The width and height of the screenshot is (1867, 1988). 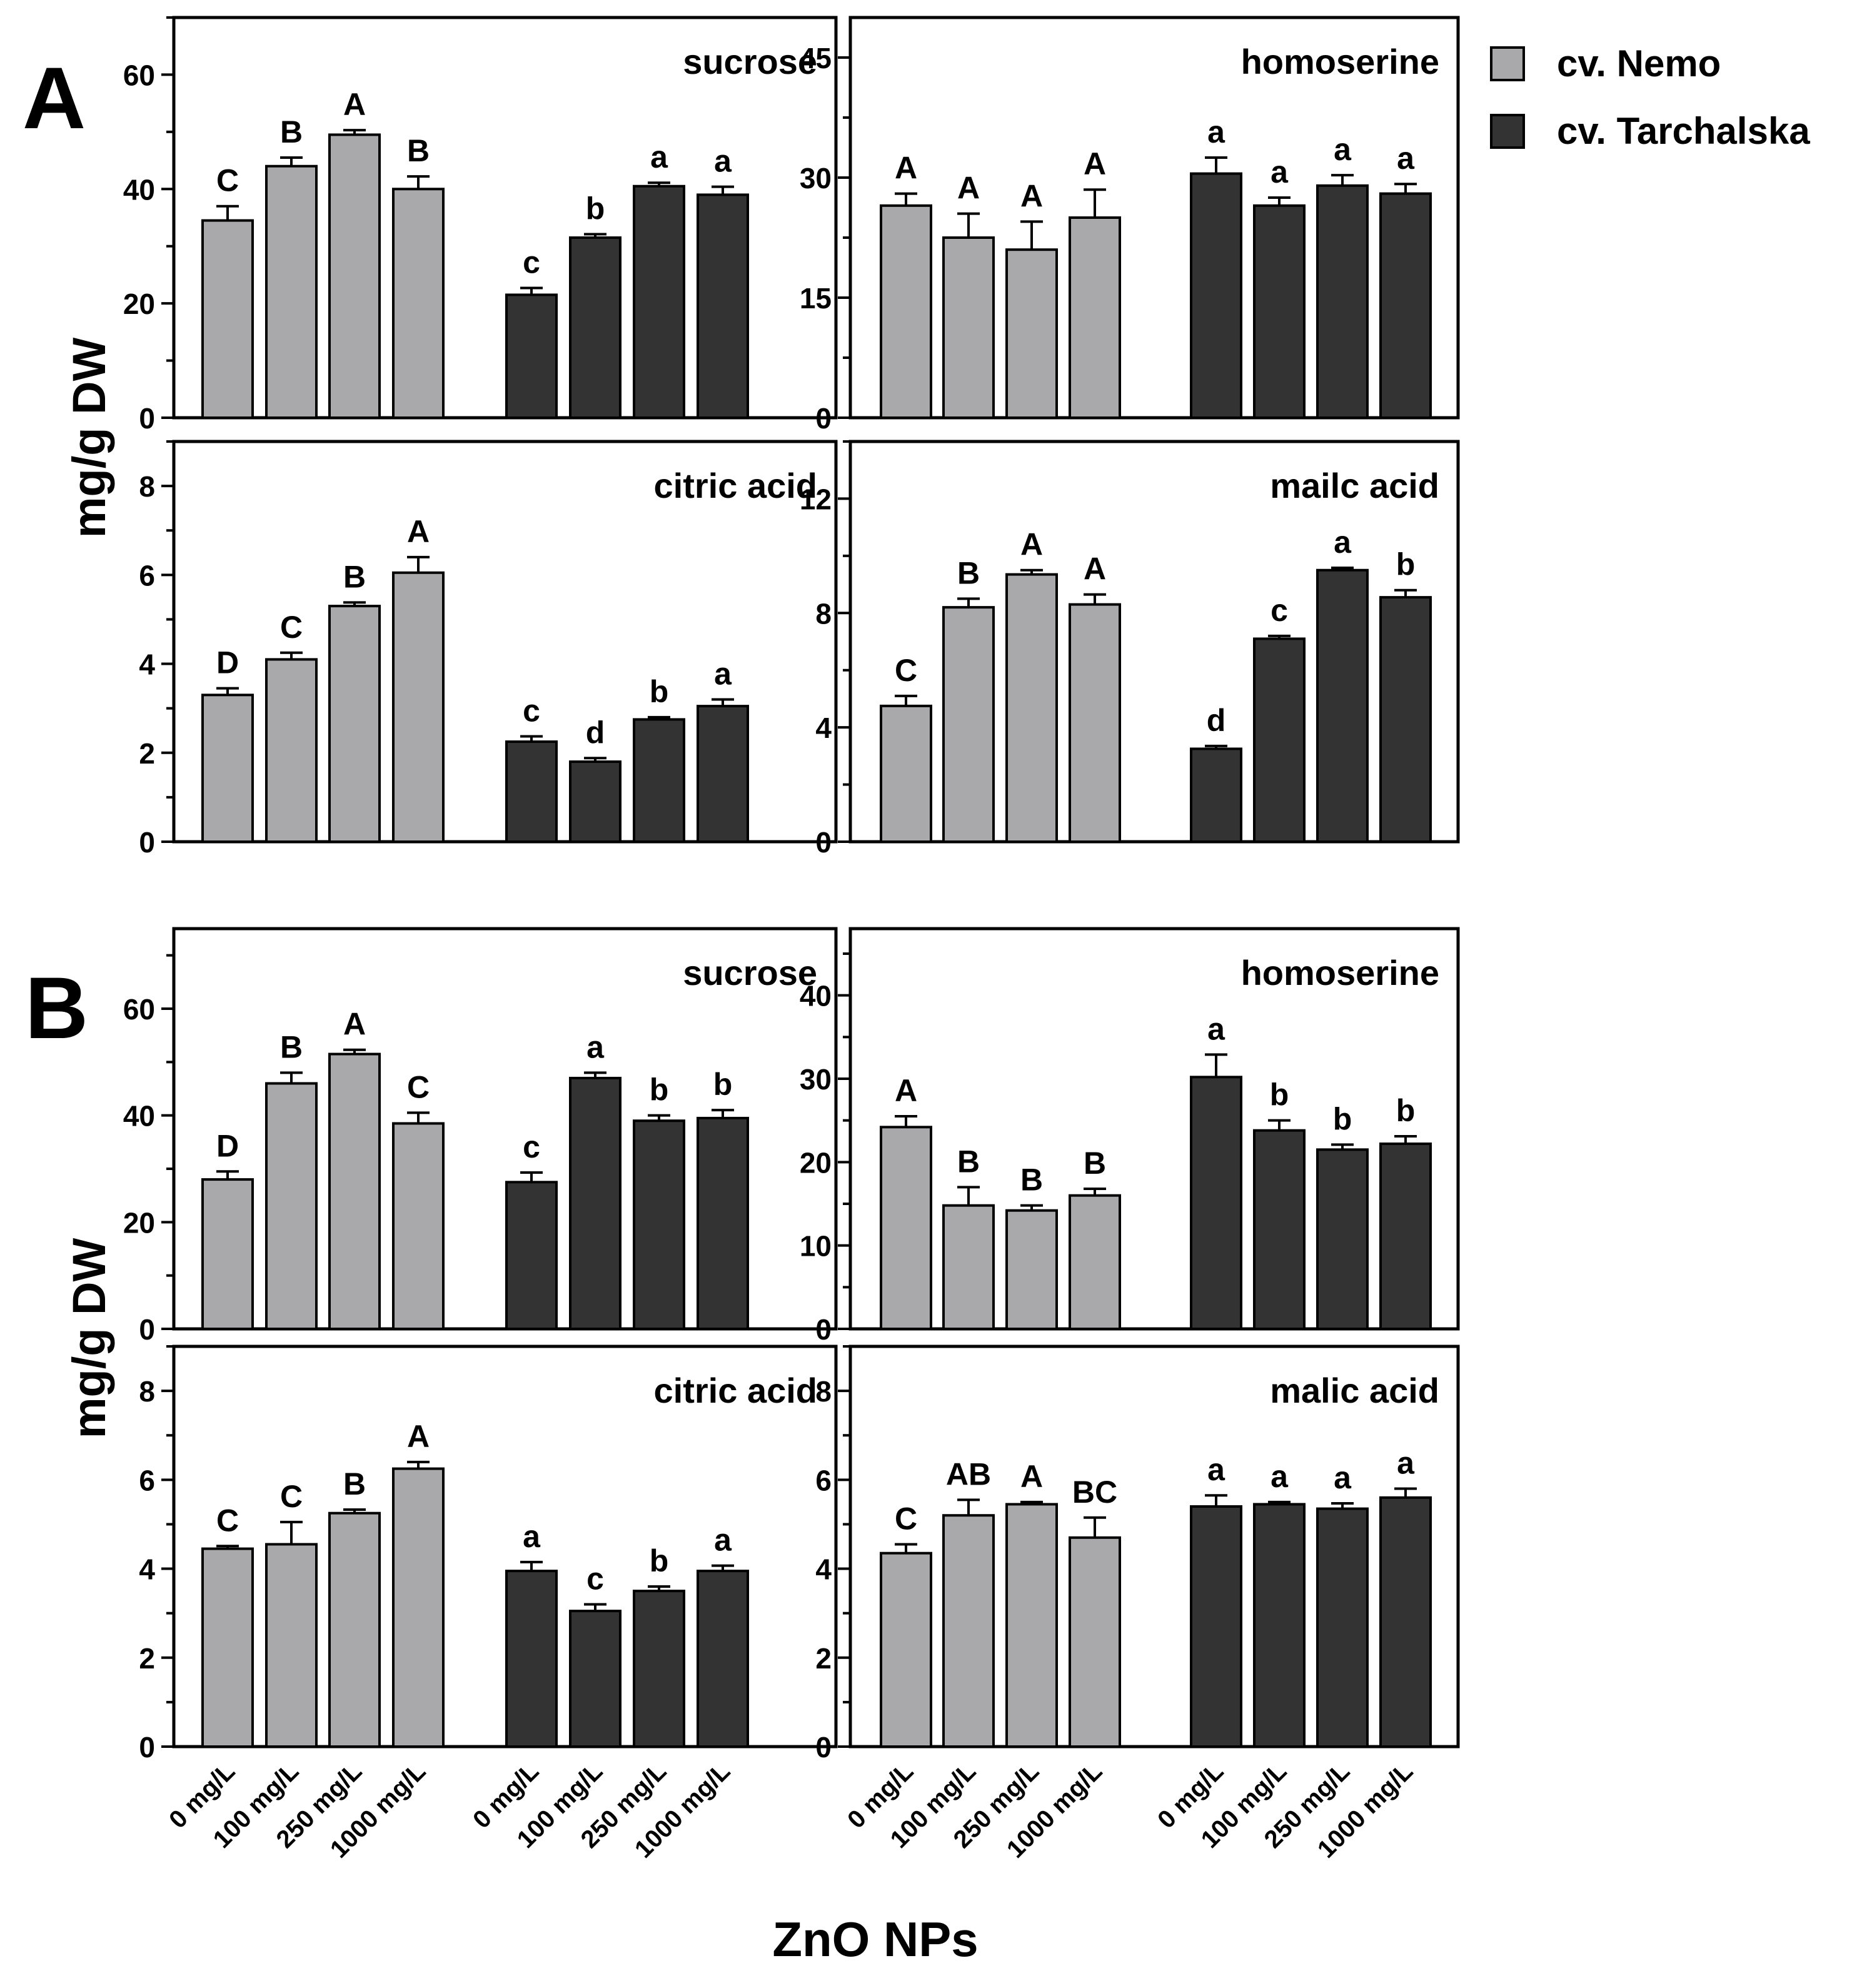 What do you see at coordinates (89, 438) in the screenshot?
I see `y-axis-label-a: mg/g DW` at bounding box center [89, 438].